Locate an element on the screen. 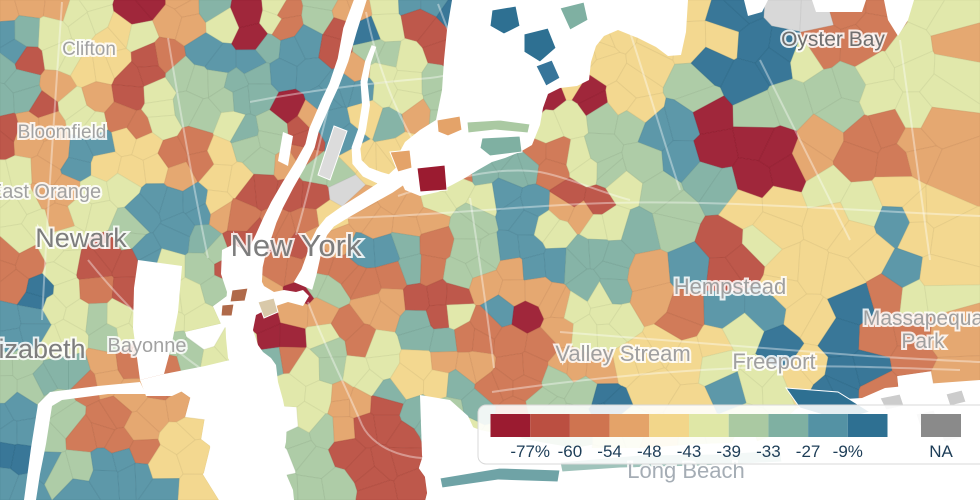  svg-text: Freeport is located at coordinates (773, 361).